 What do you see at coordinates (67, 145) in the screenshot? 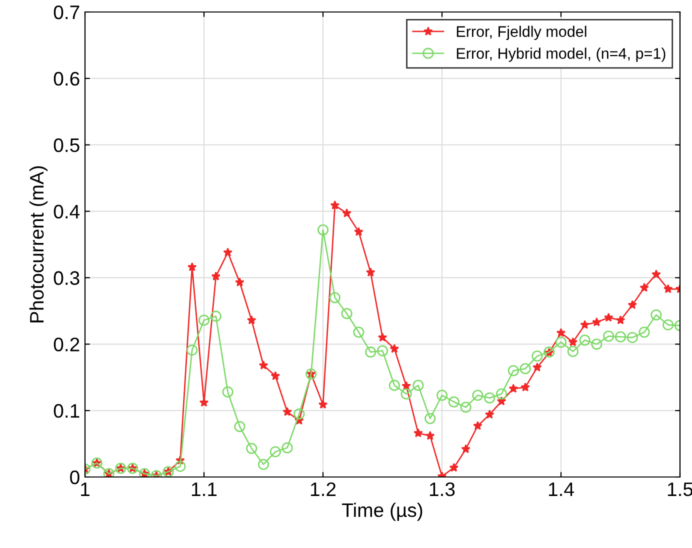
I see `y-tick-label: 0.5` at bounding box center [67, 145].